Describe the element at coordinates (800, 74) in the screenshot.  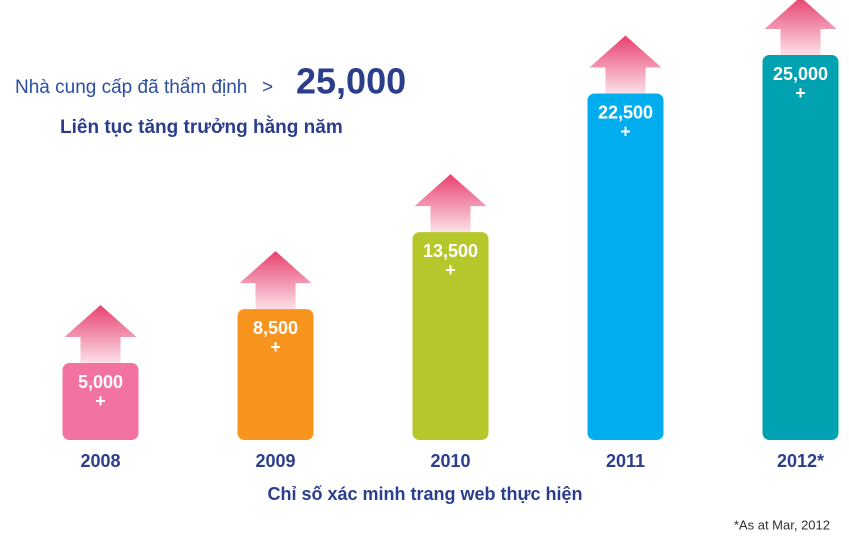
I see `value-label: 25,000` at that location.